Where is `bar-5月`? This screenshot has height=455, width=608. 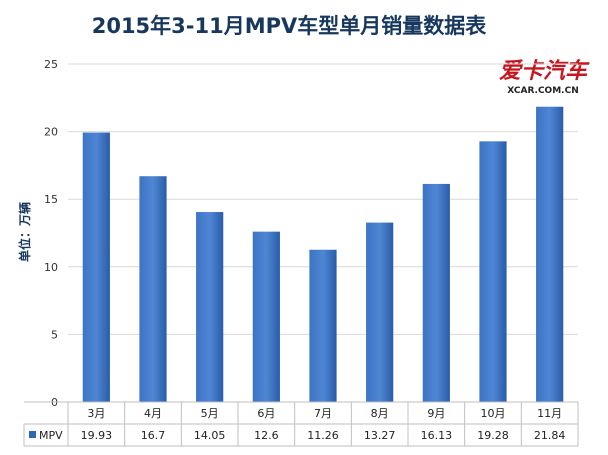 bar-5月 is located at coordinates (210, 307).